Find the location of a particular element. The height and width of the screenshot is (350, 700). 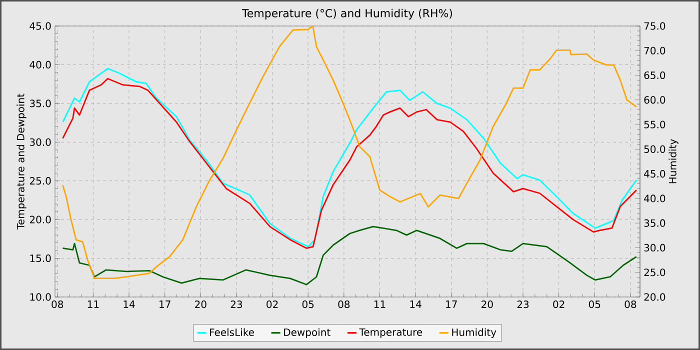

y2-tick-label: 55.0 is located at coordinates (655, 124).